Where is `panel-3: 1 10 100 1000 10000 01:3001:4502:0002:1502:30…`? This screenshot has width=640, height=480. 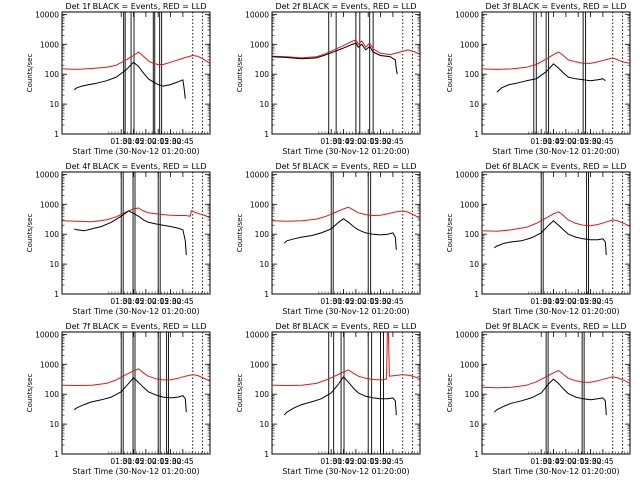
panel-3: 1 10 100 1000 10000 01:3001:4502:0002:1502:30… is located at coordinates (538, 79).